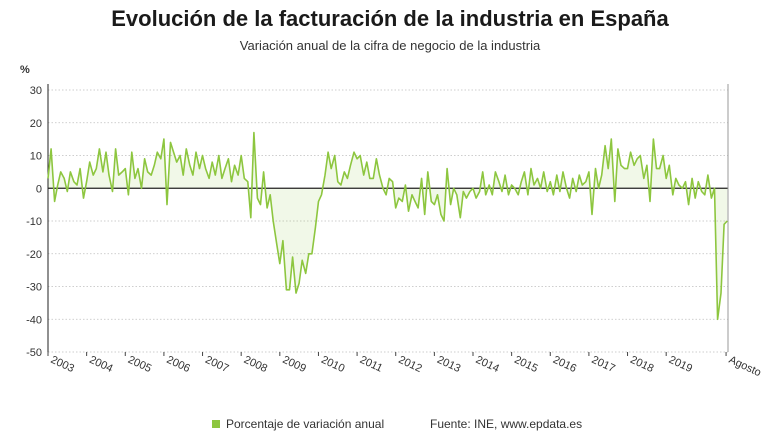 The width and height of the screenshot is (780, 440). What do you see at coordinates (100, 364) in the screenshot?
I see `x-tick-label: 2004` at bounding box center [100, 364].